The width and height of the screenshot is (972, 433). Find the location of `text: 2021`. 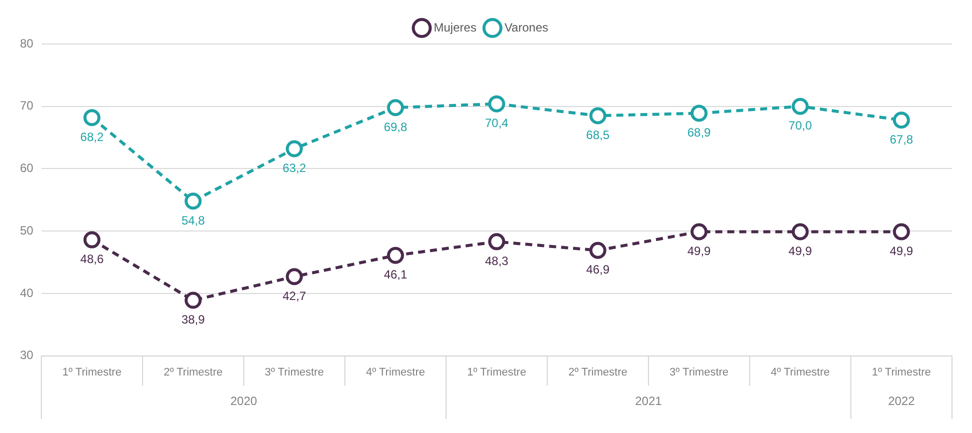

text: 2021 is located at coordinates (648, 401).